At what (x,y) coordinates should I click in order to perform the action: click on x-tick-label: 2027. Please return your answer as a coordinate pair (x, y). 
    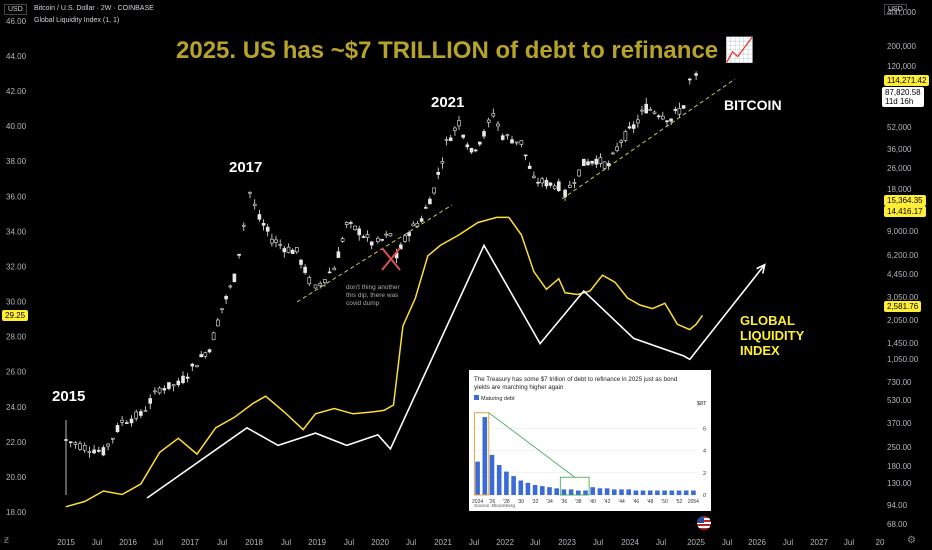
    Looking at the image, I should click on (819, 542).